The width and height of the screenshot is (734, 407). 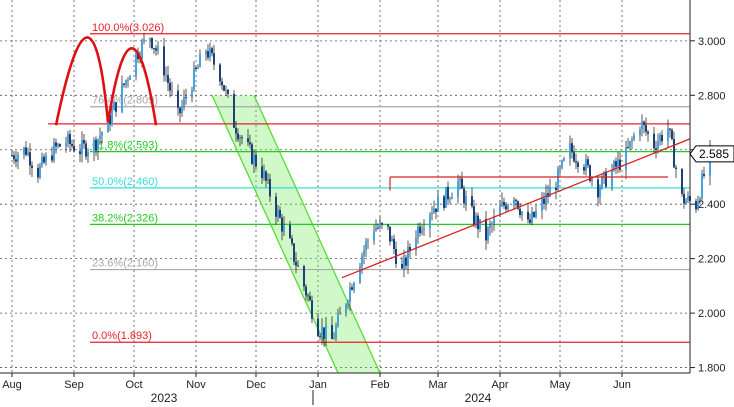 What do you see at coordinates (317, 234) in the screenshot?
I see `channel-line-upper` at bounding box center [317, 234].